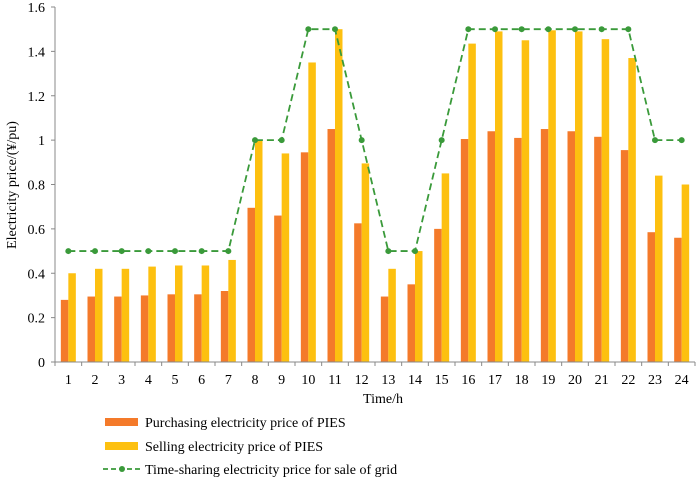 Image resolution: width=699 pixels, height=479 pixels. Describe the element at coordinates (37, 230) in the screenshot. I see `y-tick-label: 0.6` at that location.